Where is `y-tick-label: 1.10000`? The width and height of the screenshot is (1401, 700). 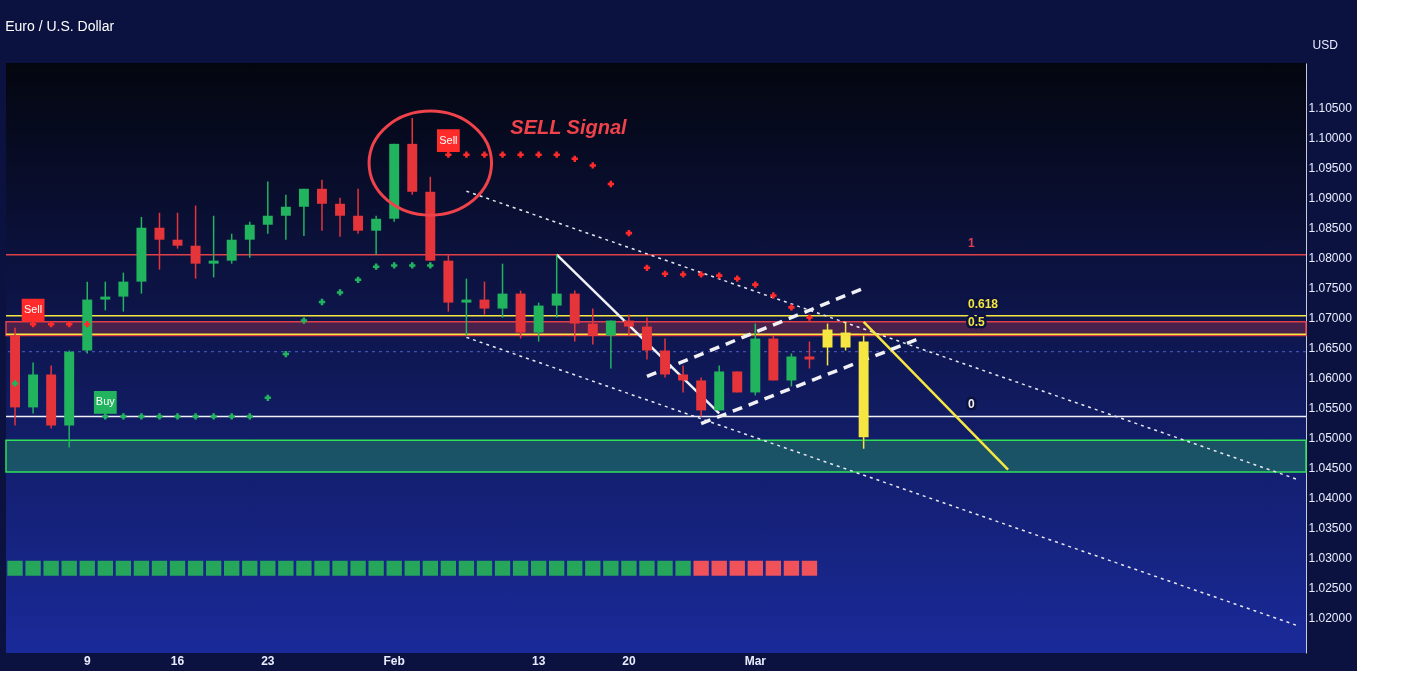
y-tick-label: 1.10000 is located at coordinates (1330, 138).